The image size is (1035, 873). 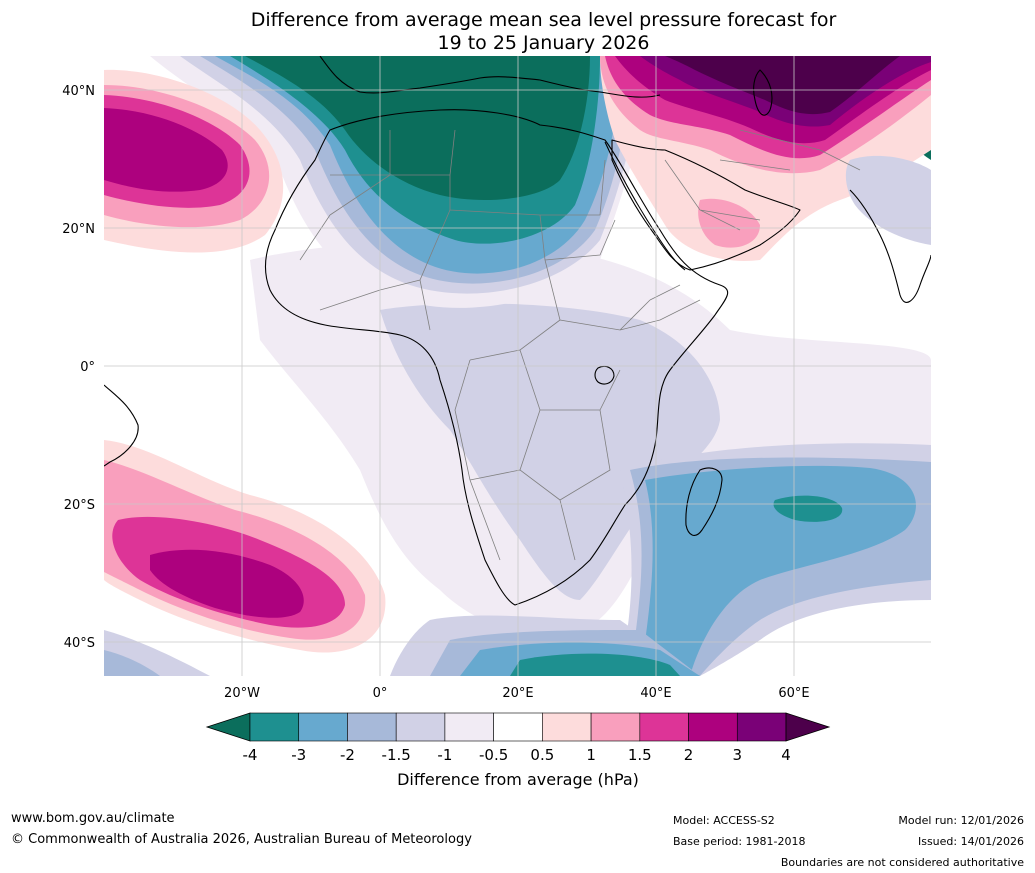 I want to click on colorbar-tick-label: -1, so click(x=444, y=755).